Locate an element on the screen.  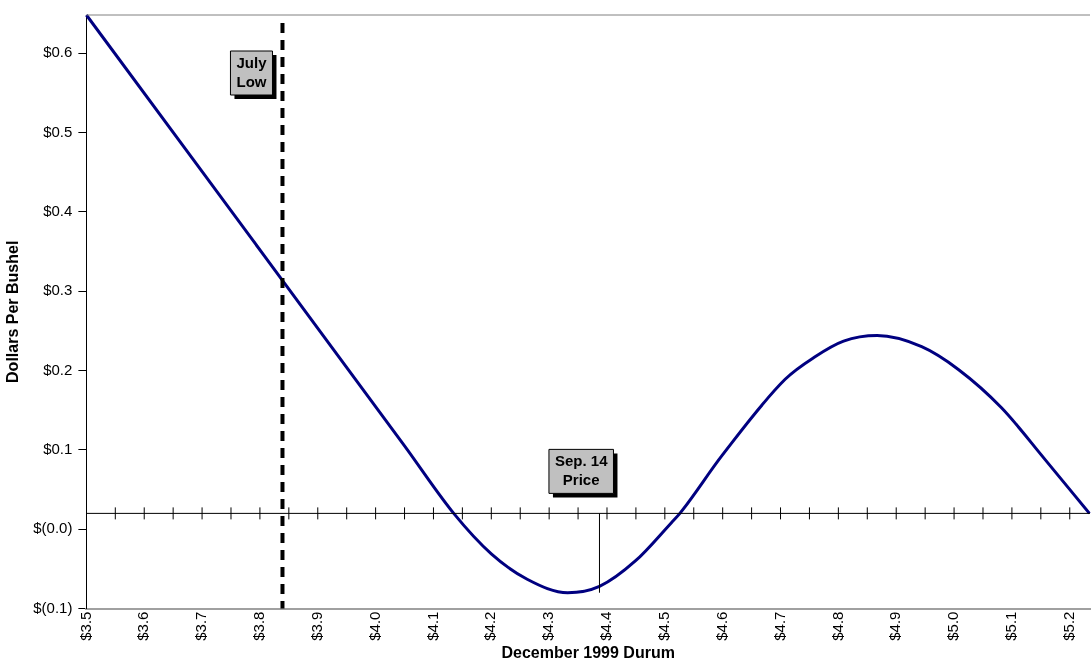
x-tick-label: $4.0 is located at coordinates (374, 626).